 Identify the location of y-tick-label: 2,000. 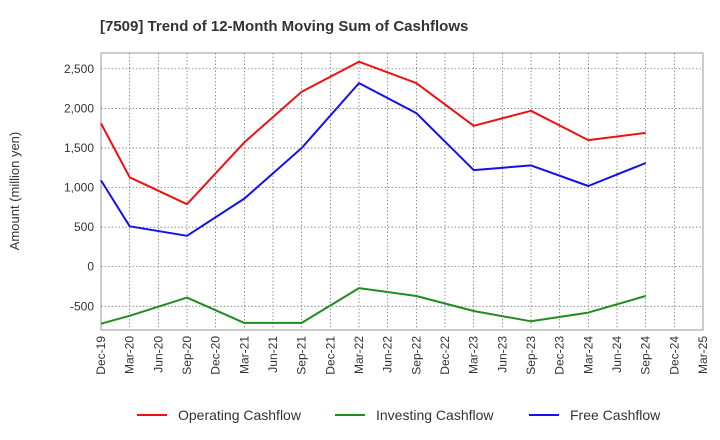
(79, 108).